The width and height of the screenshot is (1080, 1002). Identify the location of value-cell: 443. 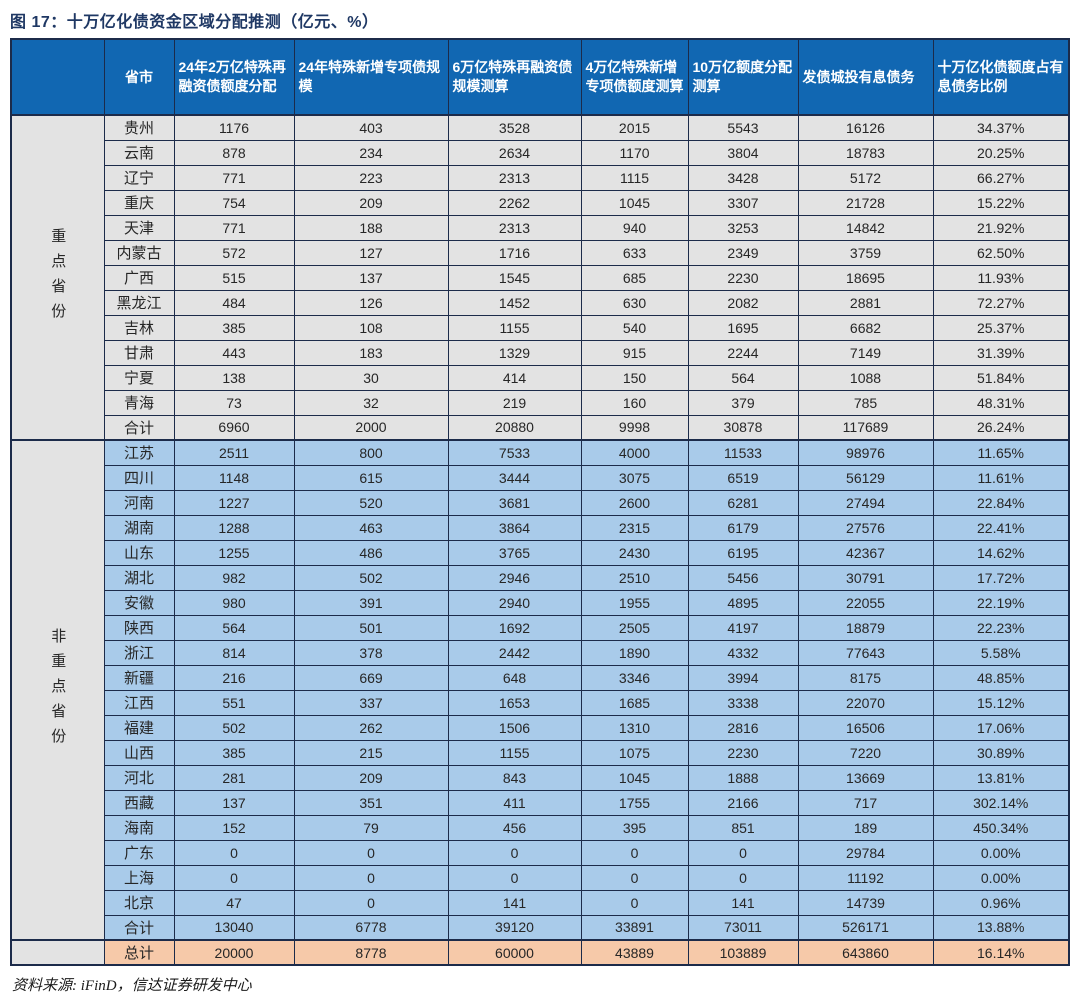
(234, 352).